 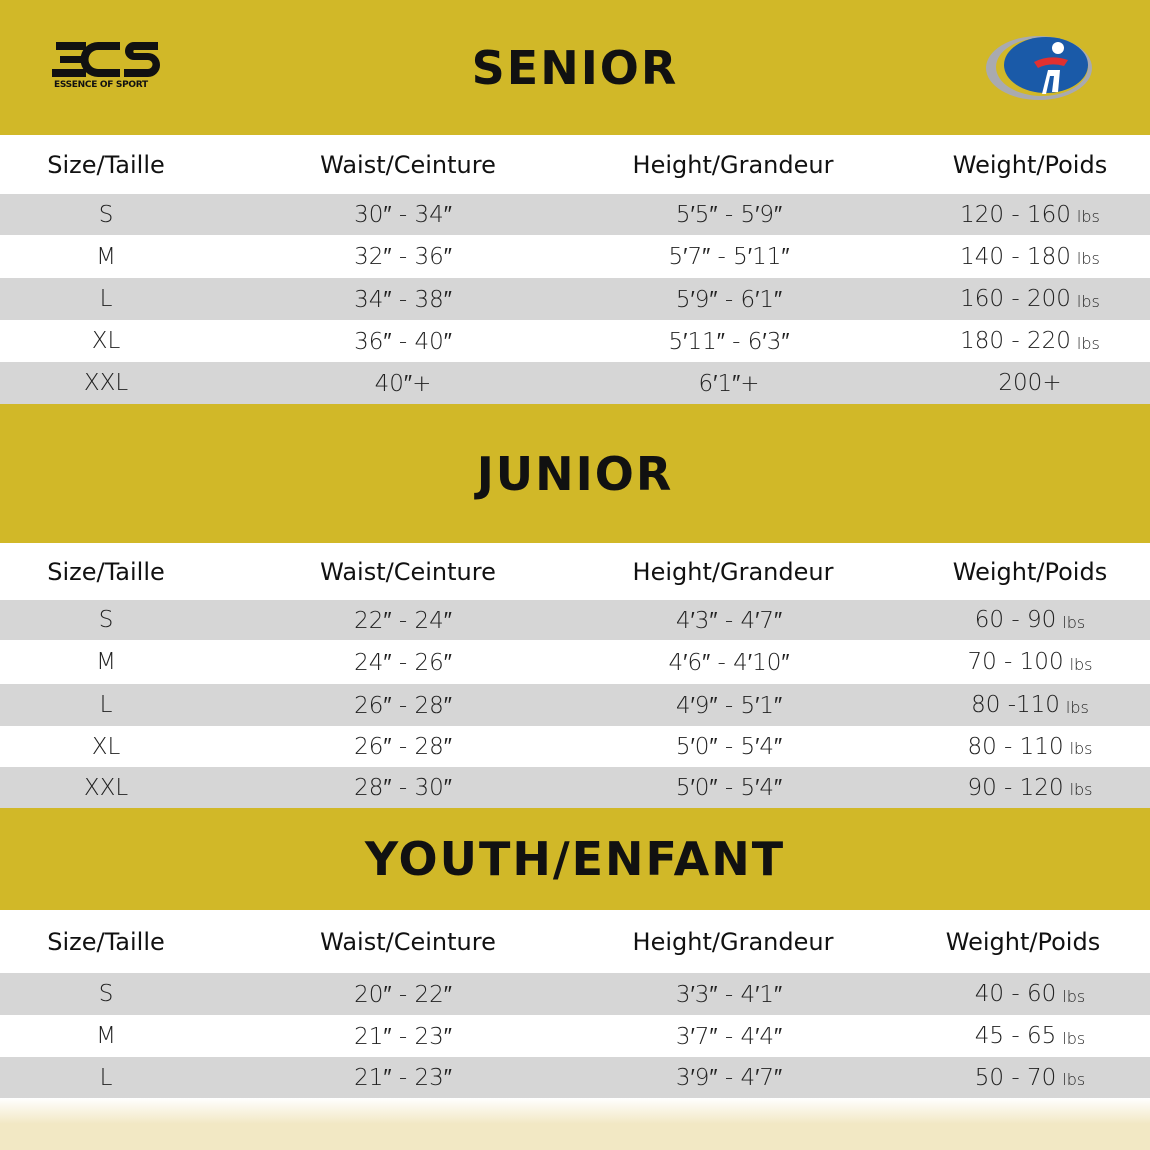 I want to click on eos-tagline: ESSENCE OF SPORT, so click(x=101, y=85).